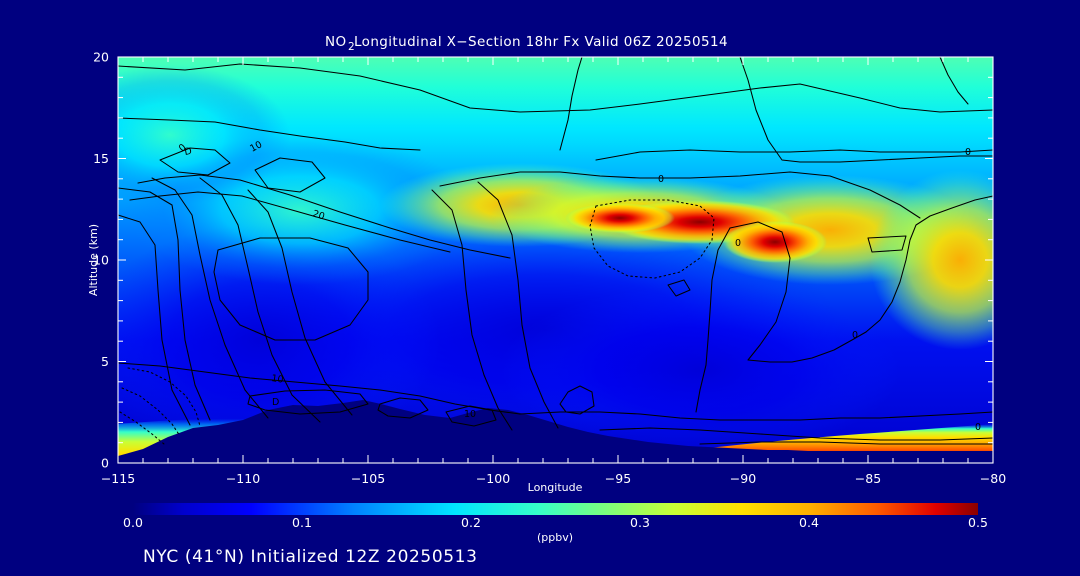 This screenshot has height=576, width=1080. I want to click on field-hot-core-main, so click(775, 242).